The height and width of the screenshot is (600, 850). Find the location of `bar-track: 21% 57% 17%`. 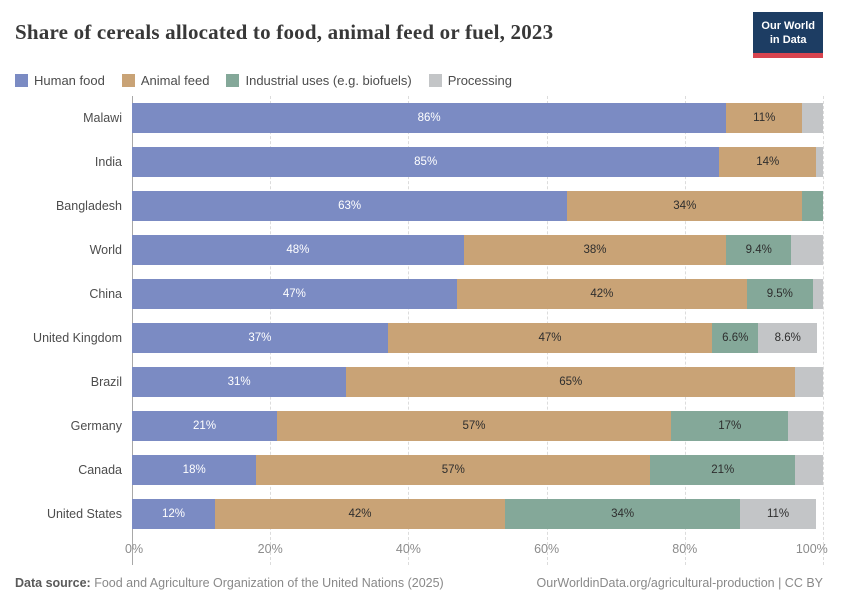

bar-track: 21% 57% 17% is located at coordinates (477, 425).